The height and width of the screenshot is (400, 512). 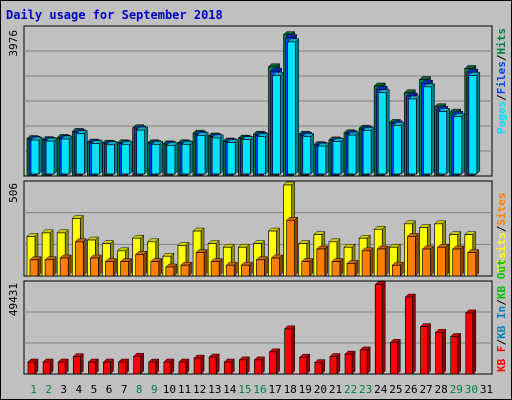 What do you see at coordinates (433, 129) in the screenshot?
I see `pages-bar-day-27-side` at bounding box center [433, 129].